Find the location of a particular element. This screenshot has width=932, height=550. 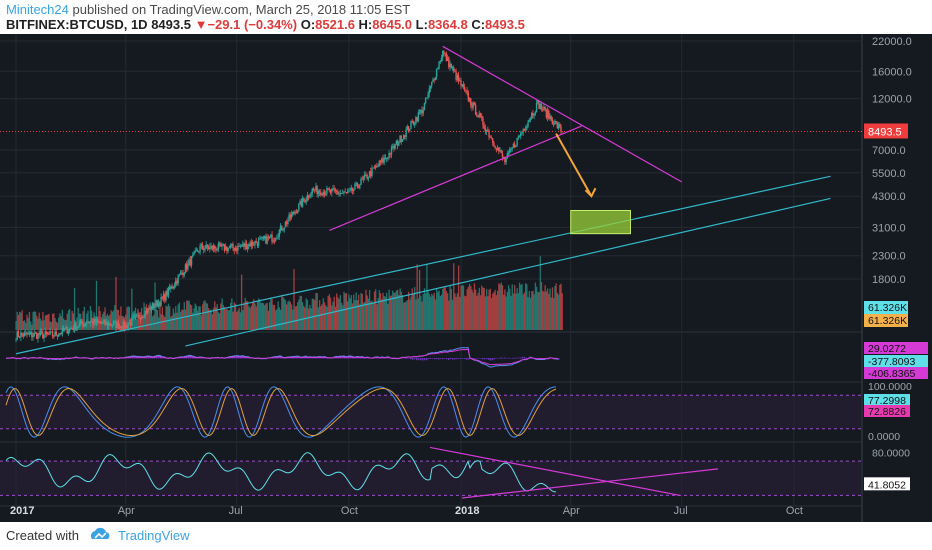

stoch-d-line is located at coordinates (281, 412).